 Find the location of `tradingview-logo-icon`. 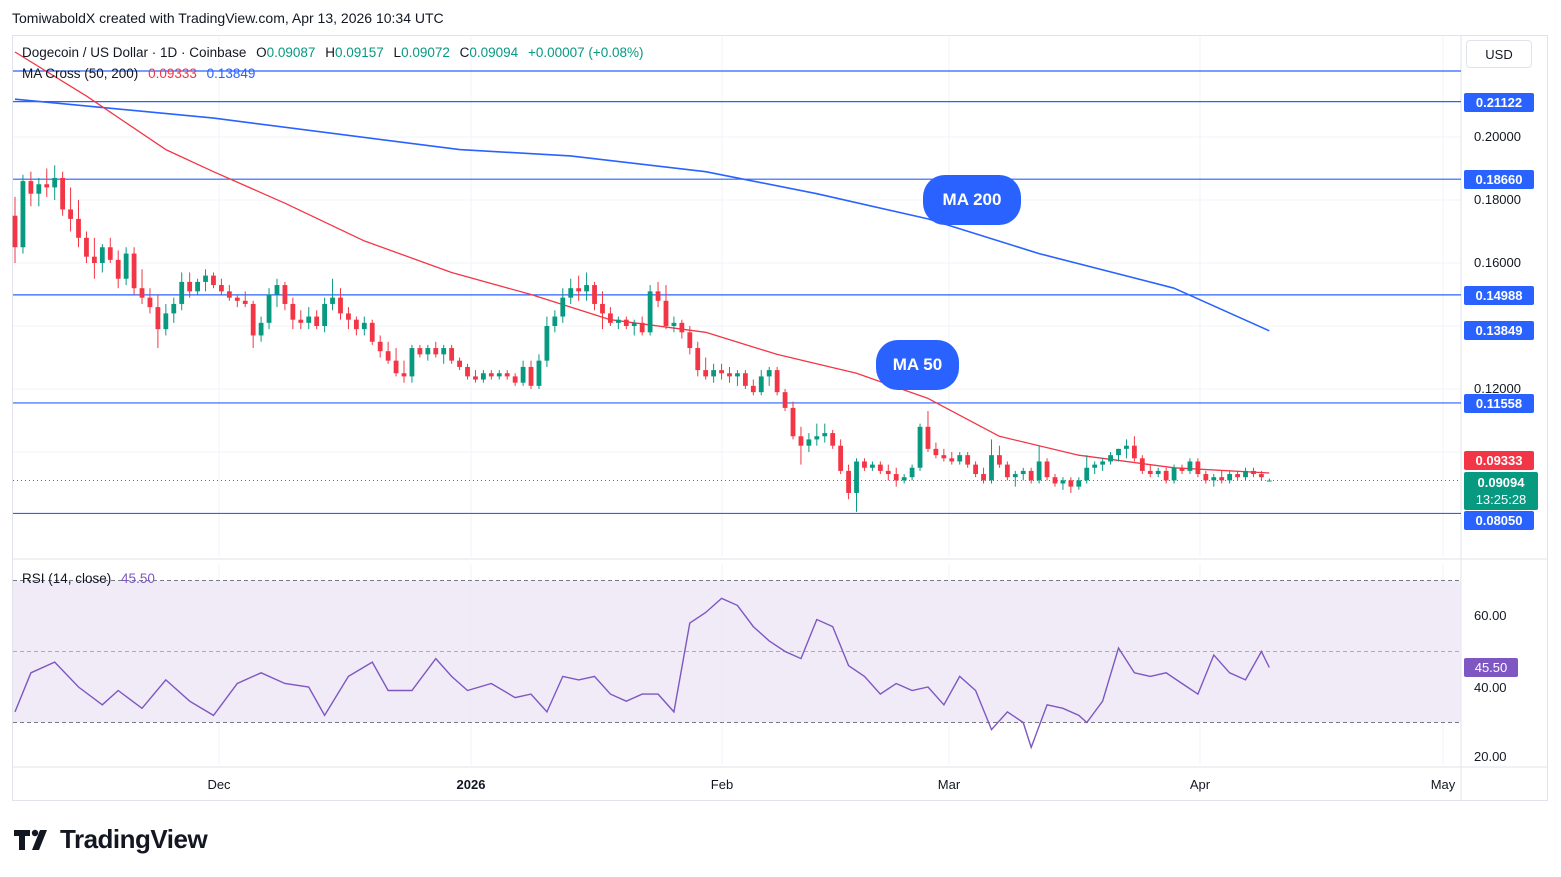

tradingview-logo-icon is located at coordinates (30, 839).